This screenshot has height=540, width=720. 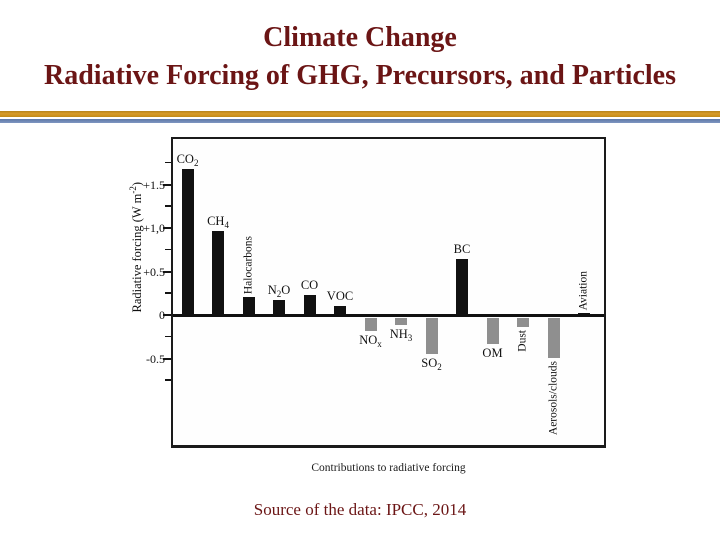 I want to click on y-tick-label-0: 0, so click(x=162, y=315).